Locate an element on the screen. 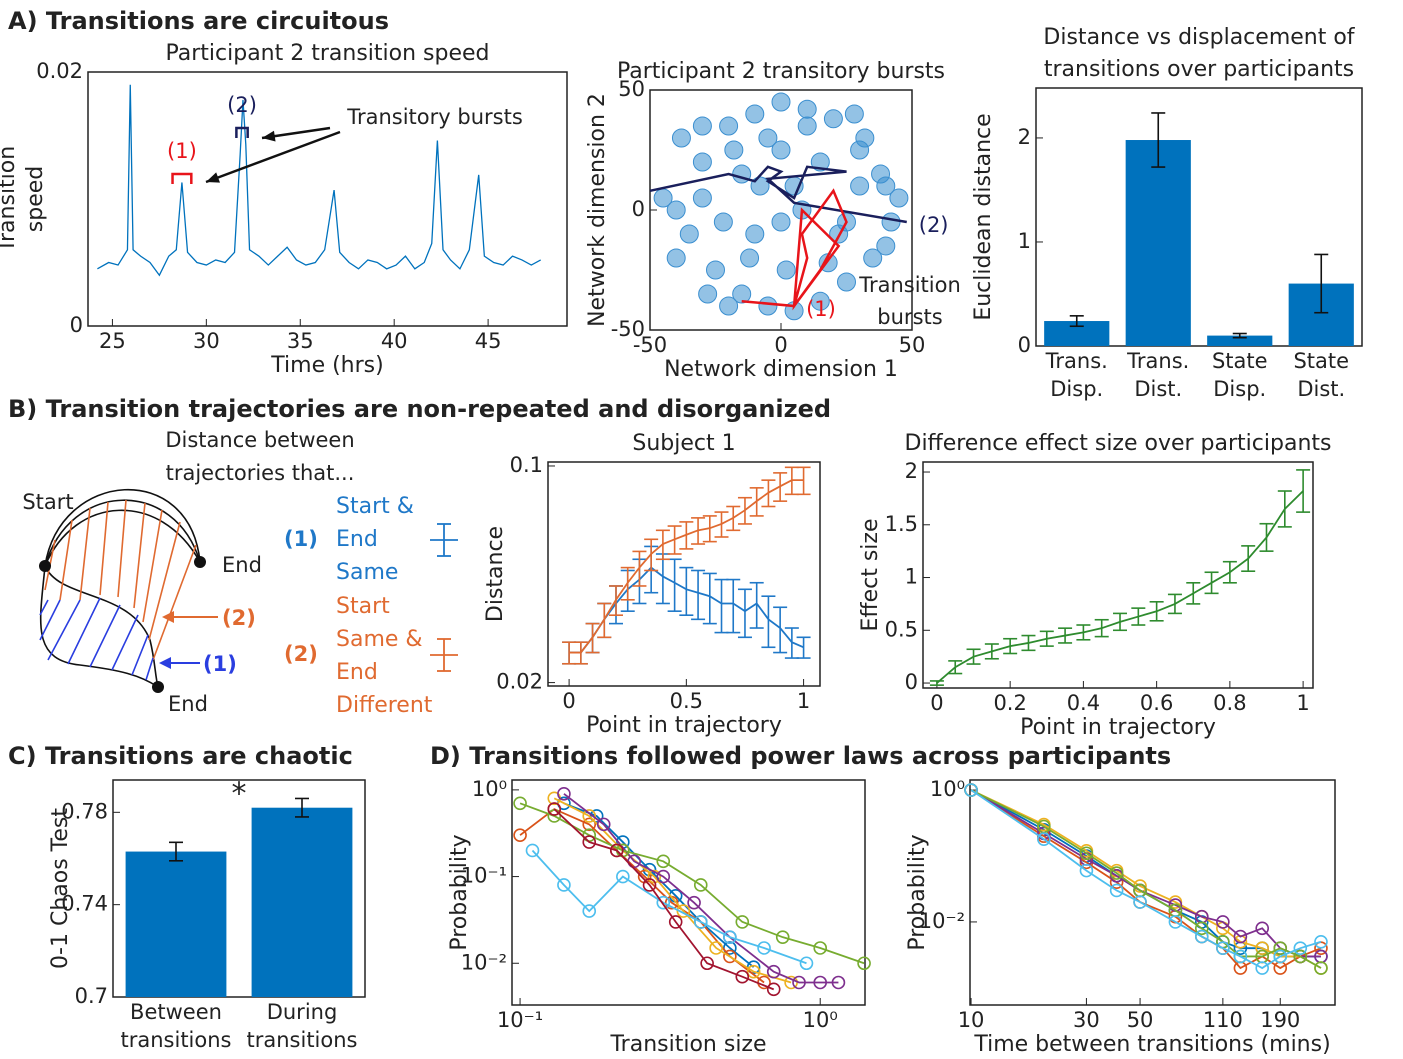 Image resolution: width=1403 pixels, height=1059 pixels. y-tick-label: 0 is located at coordinates (911, 682).